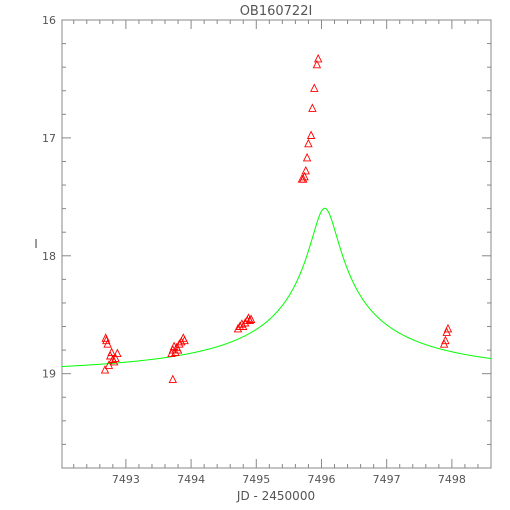  Describe the element at coordinates (452, 479) in the screenshot. I see `x-tick-label: 7498` at that location.